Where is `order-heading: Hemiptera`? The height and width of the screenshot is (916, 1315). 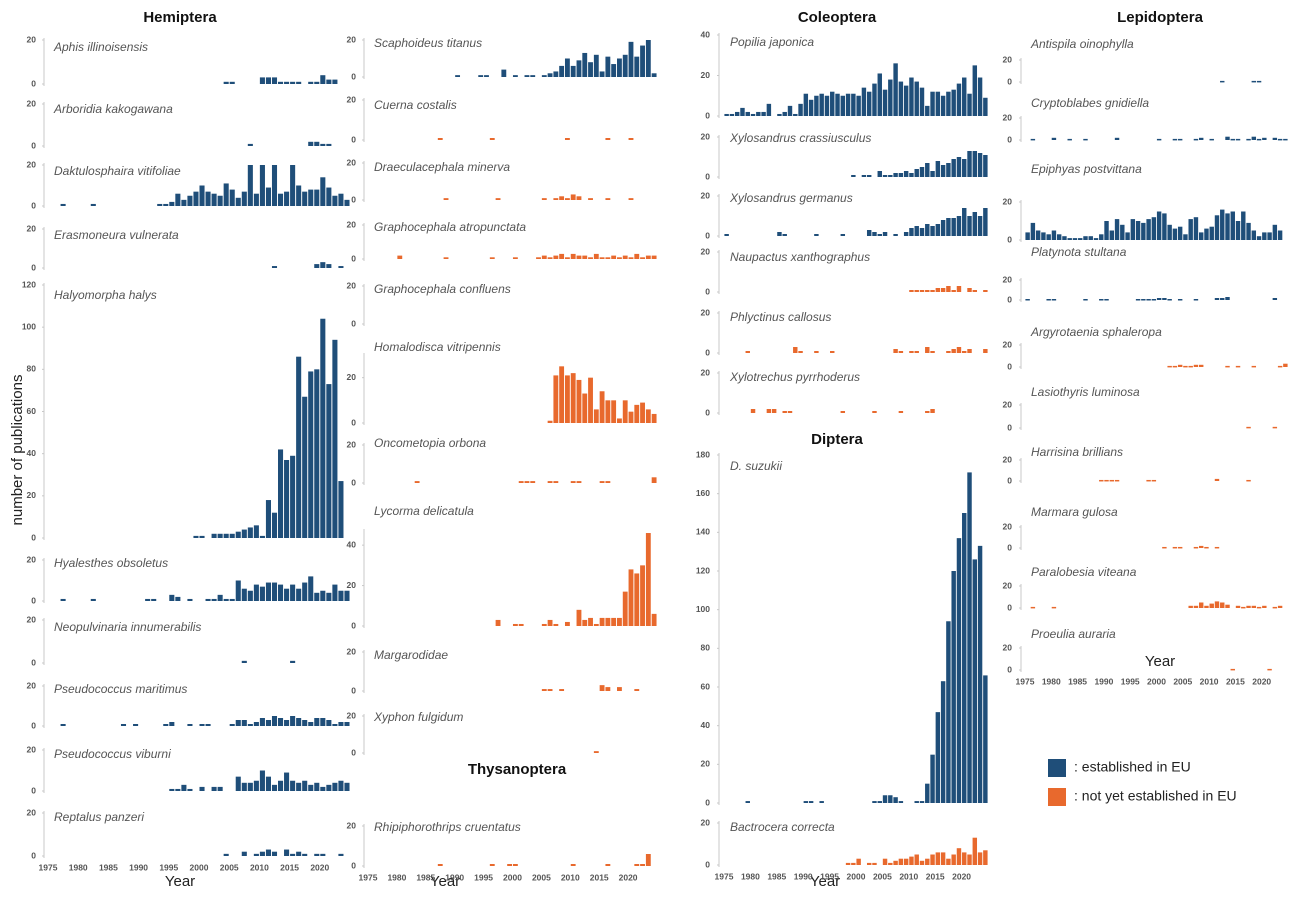 order-heading: Hemiptera is located at coordinates (180, 17).